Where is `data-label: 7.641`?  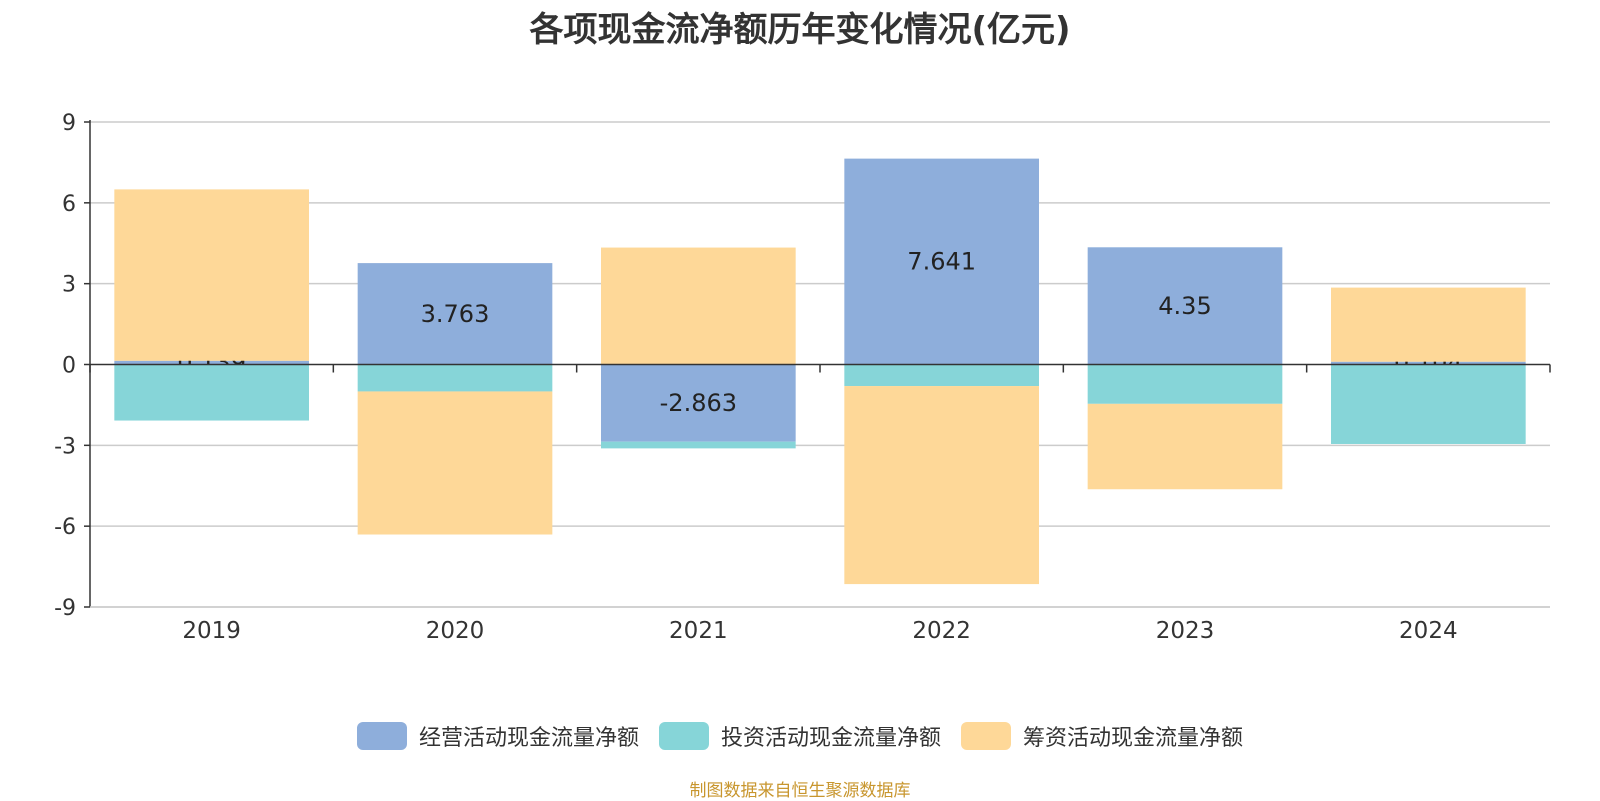
data-label: 7.641 is located at coordinates (941, 262).